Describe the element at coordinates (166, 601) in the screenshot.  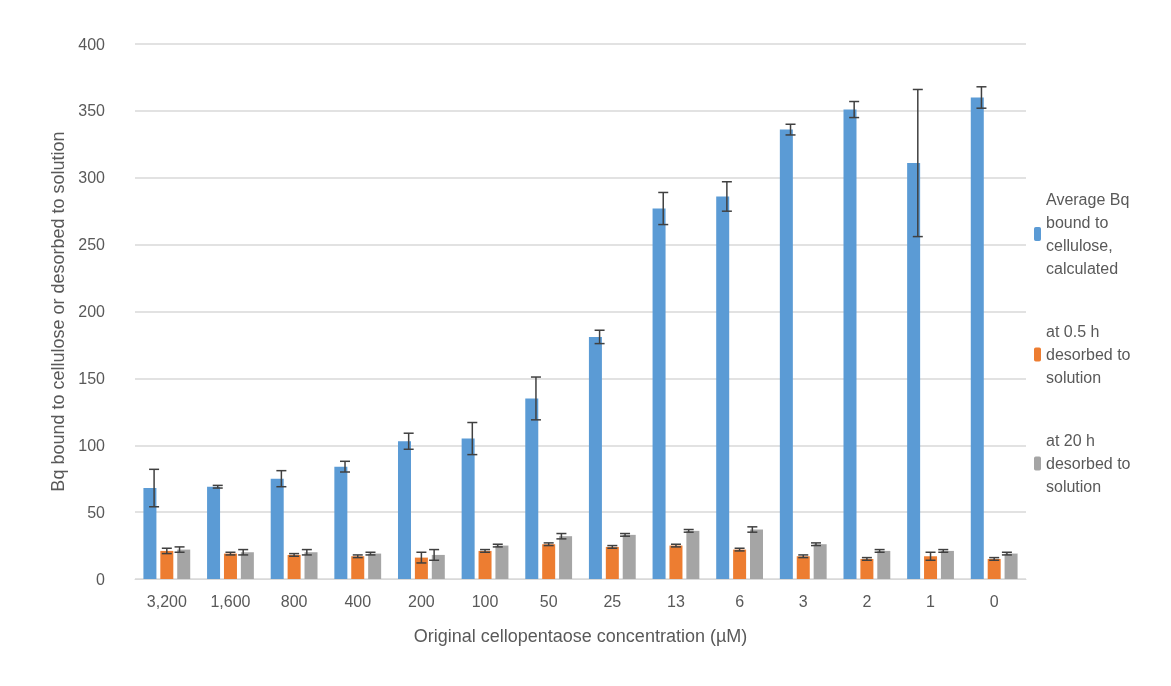
I see `x-tick-label: 3,200` at that location.